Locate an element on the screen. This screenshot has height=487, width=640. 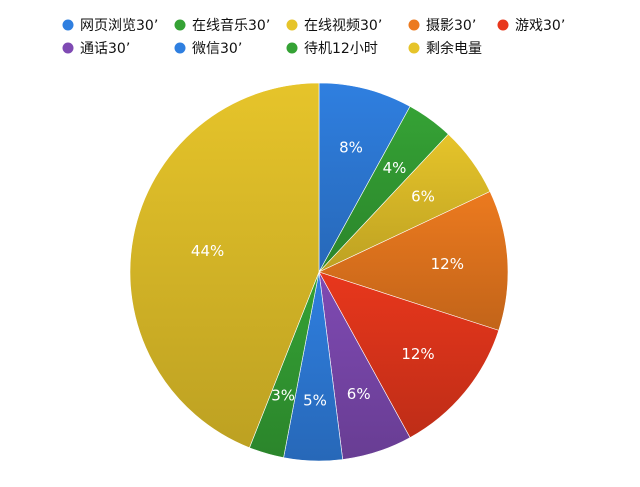
legend-label-3: 摄影30’ is located at coordinates (451, 26).